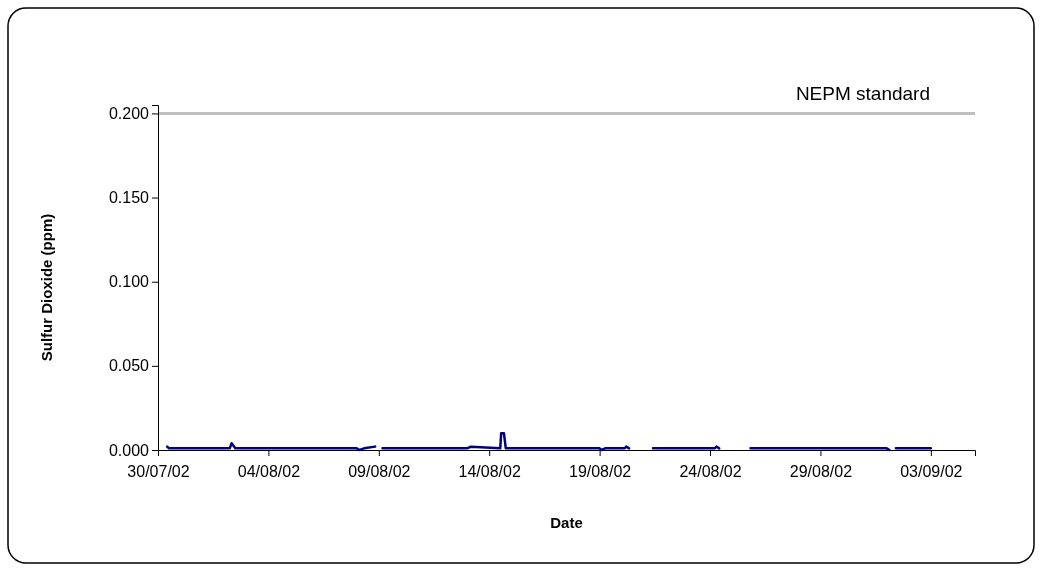 This screenshot has width=1042, height=571. I want to click on x-tick-label: 14/08/02, so click(489, 471).